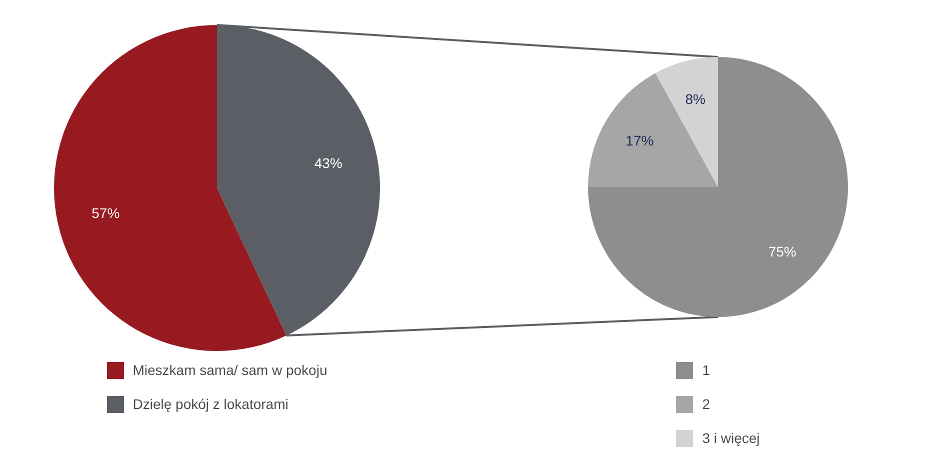 The height and width of the screenshot is (474, 948). I want to click on legend-label: 3 i więcej, so click(731, 438).